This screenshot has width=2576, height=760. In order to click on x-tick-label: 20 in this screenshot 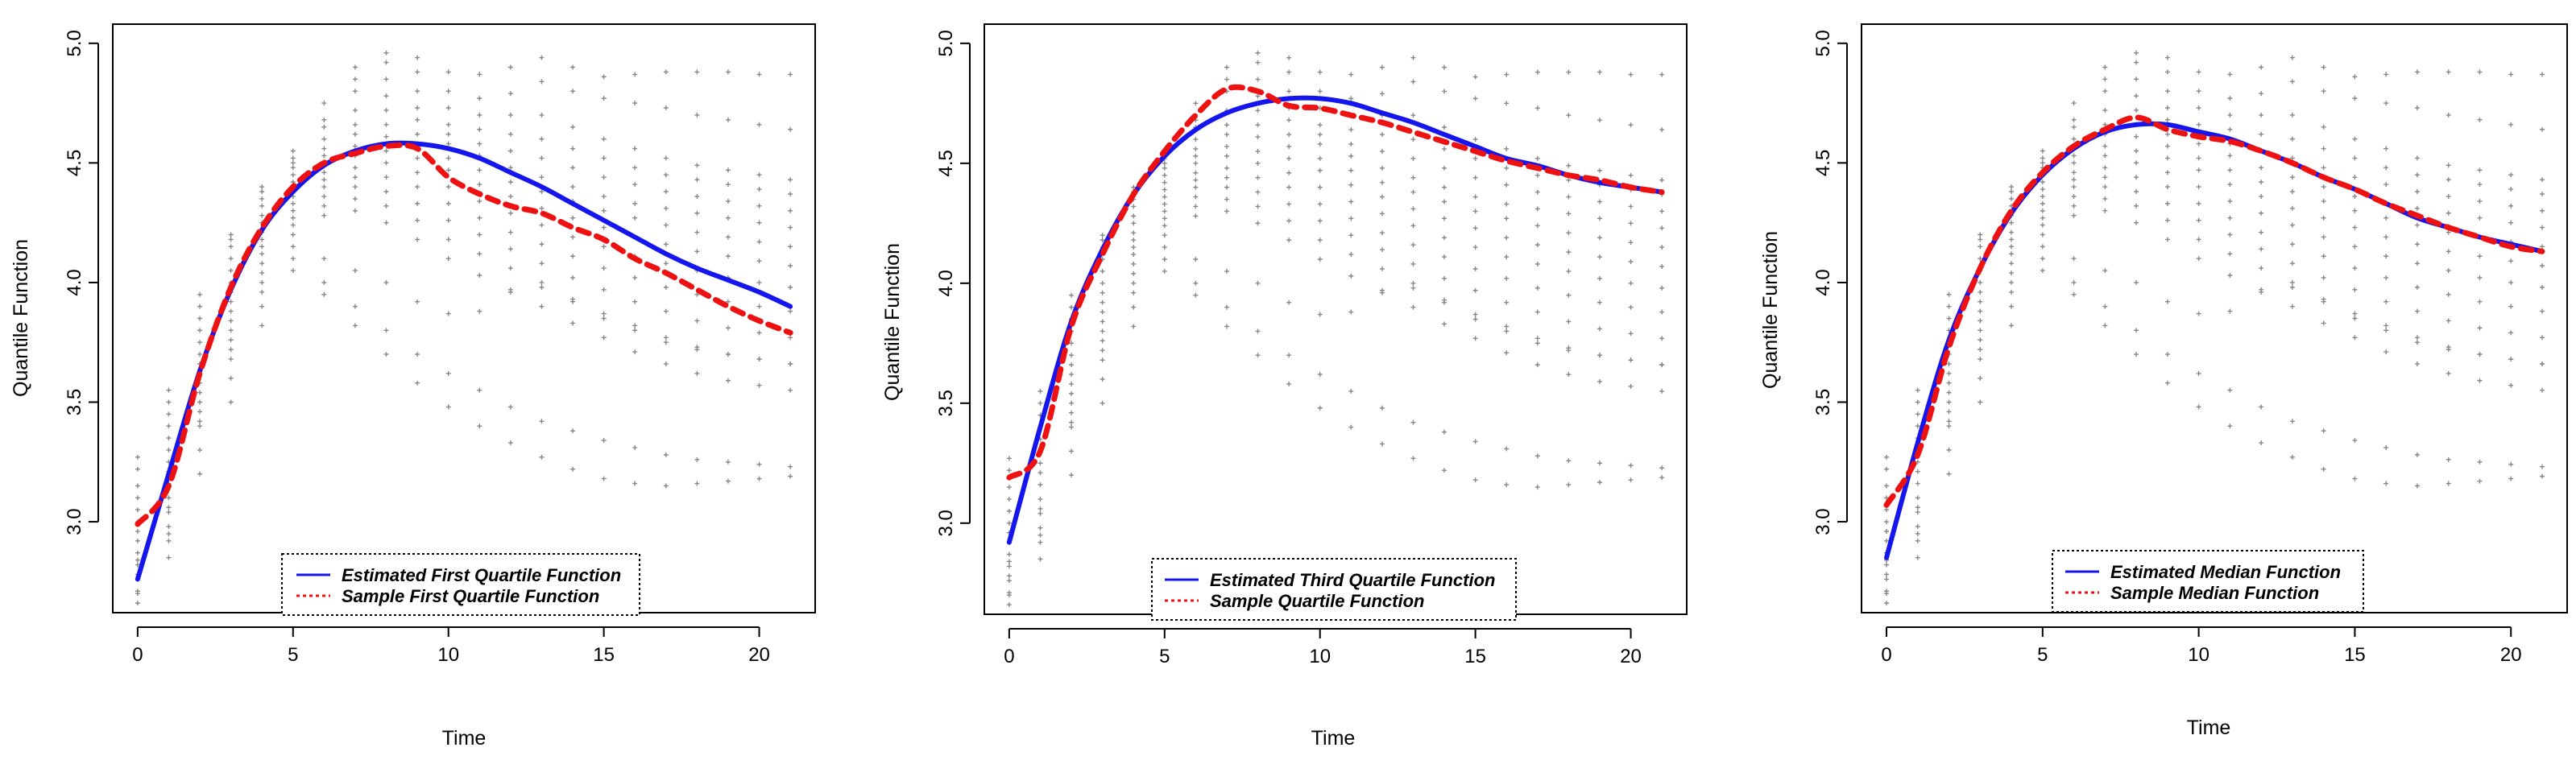, I will do `click(2511, 655)`.